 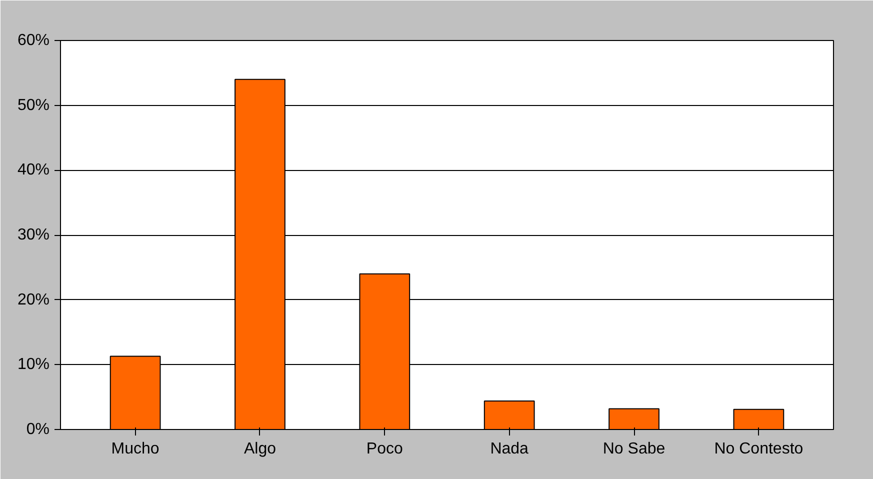 I want to click on x-tick-label: No Sabe, so click(x=634, y=449).